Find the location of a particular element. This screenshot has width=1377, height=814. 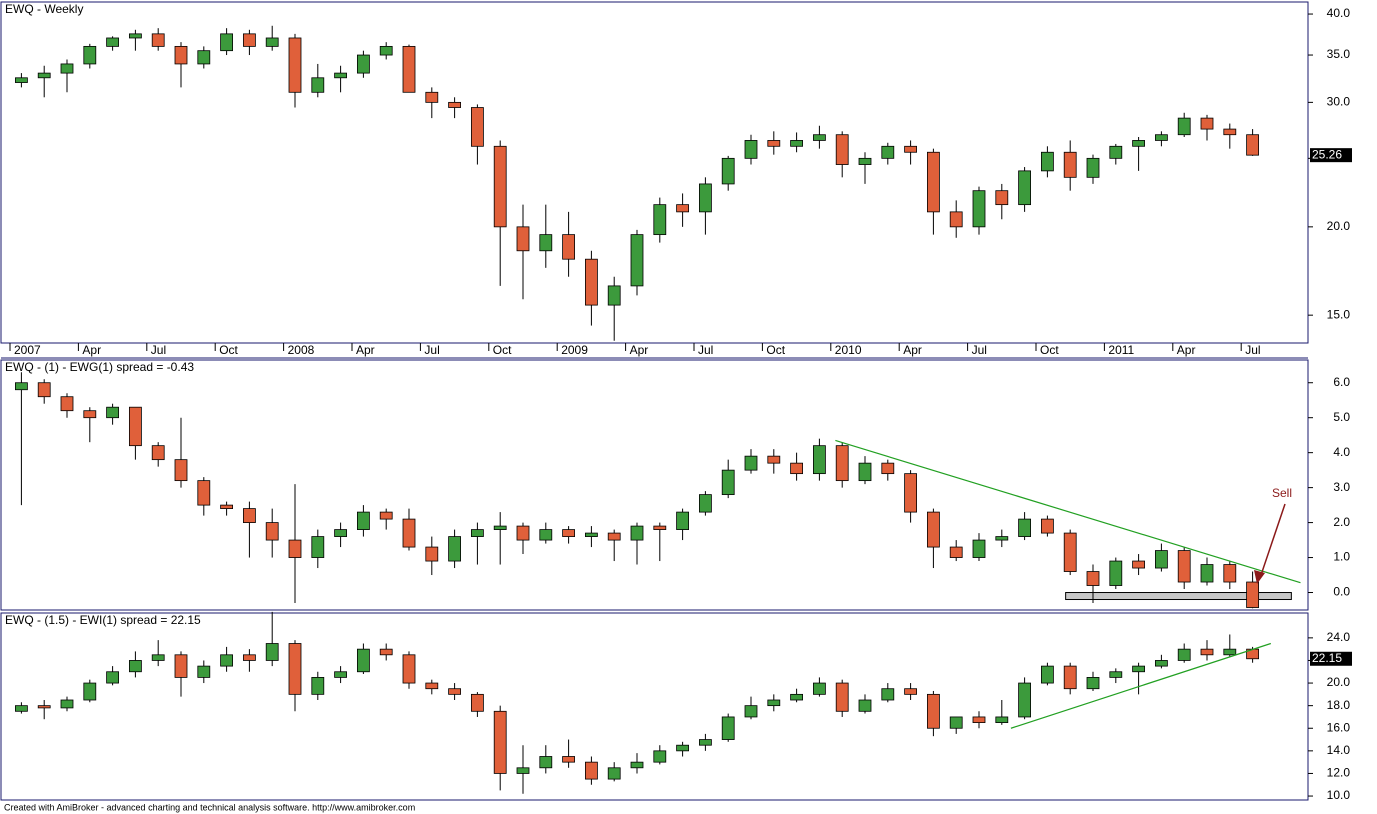

y-tick-label: 40.0 is located at coordinates (1339, 13).